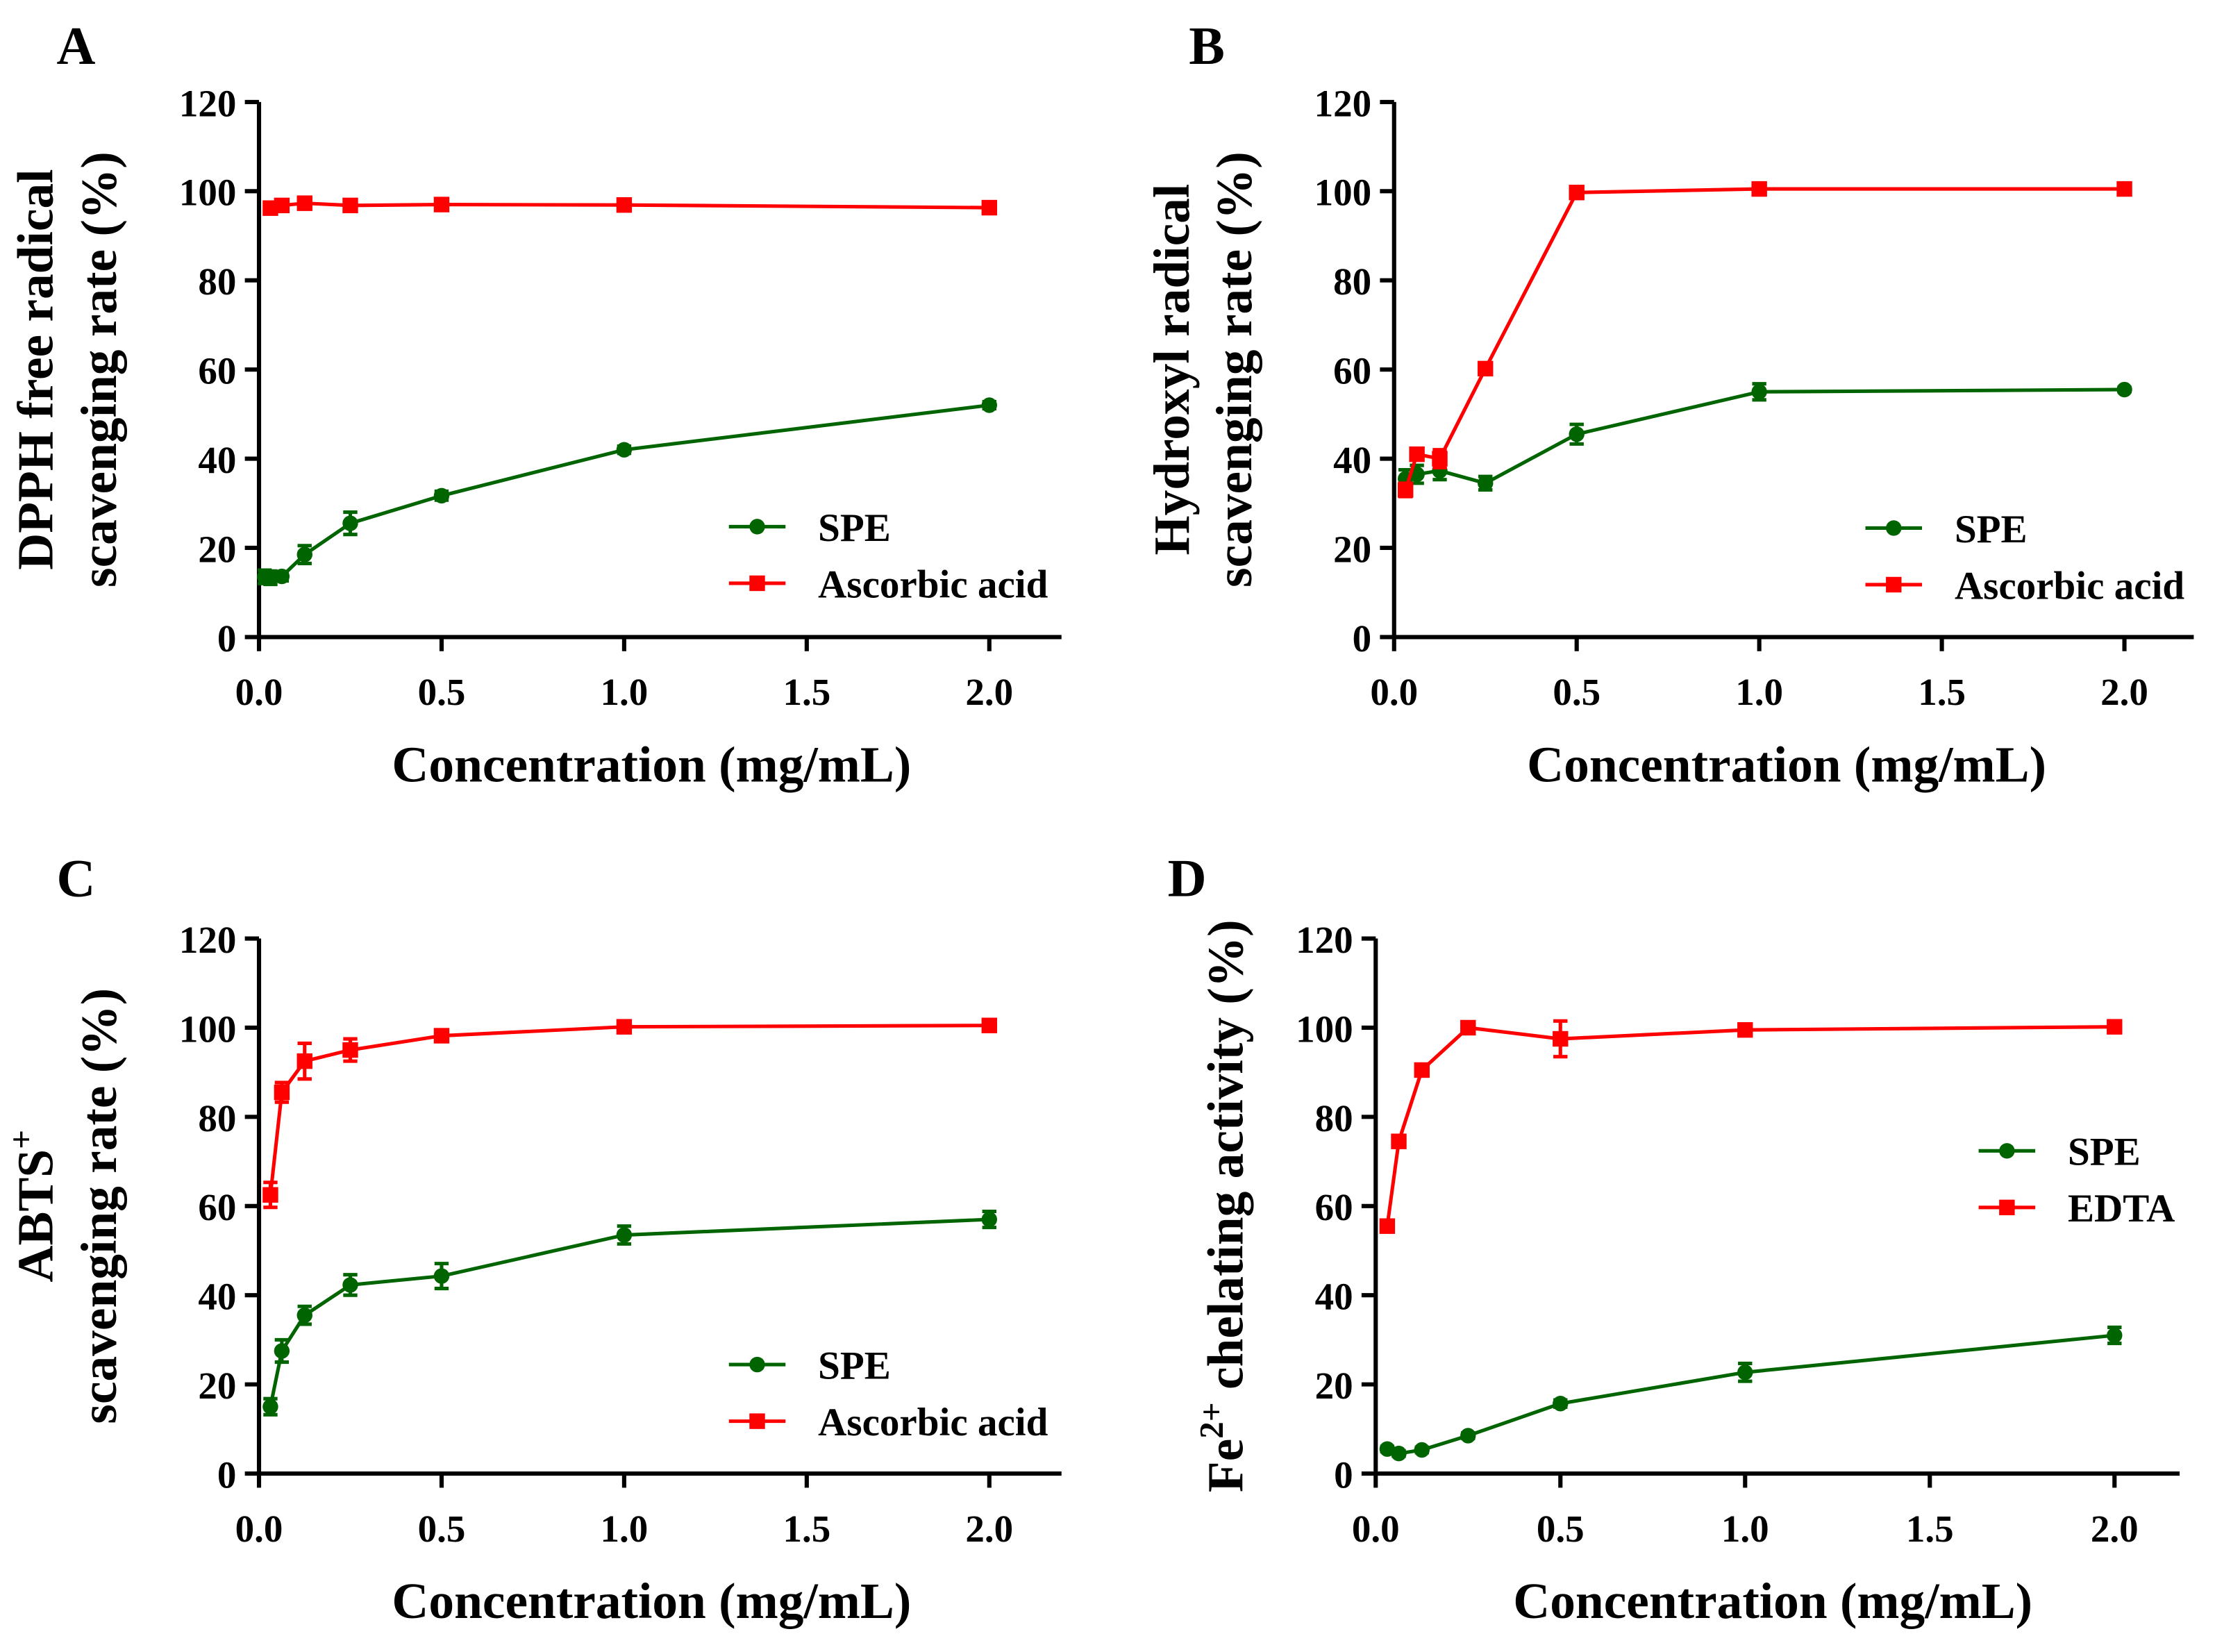 The width and height of the screenshot is (2215, 1652). I want to click on y-axis-label-superscript: +, so click(21, 1139).